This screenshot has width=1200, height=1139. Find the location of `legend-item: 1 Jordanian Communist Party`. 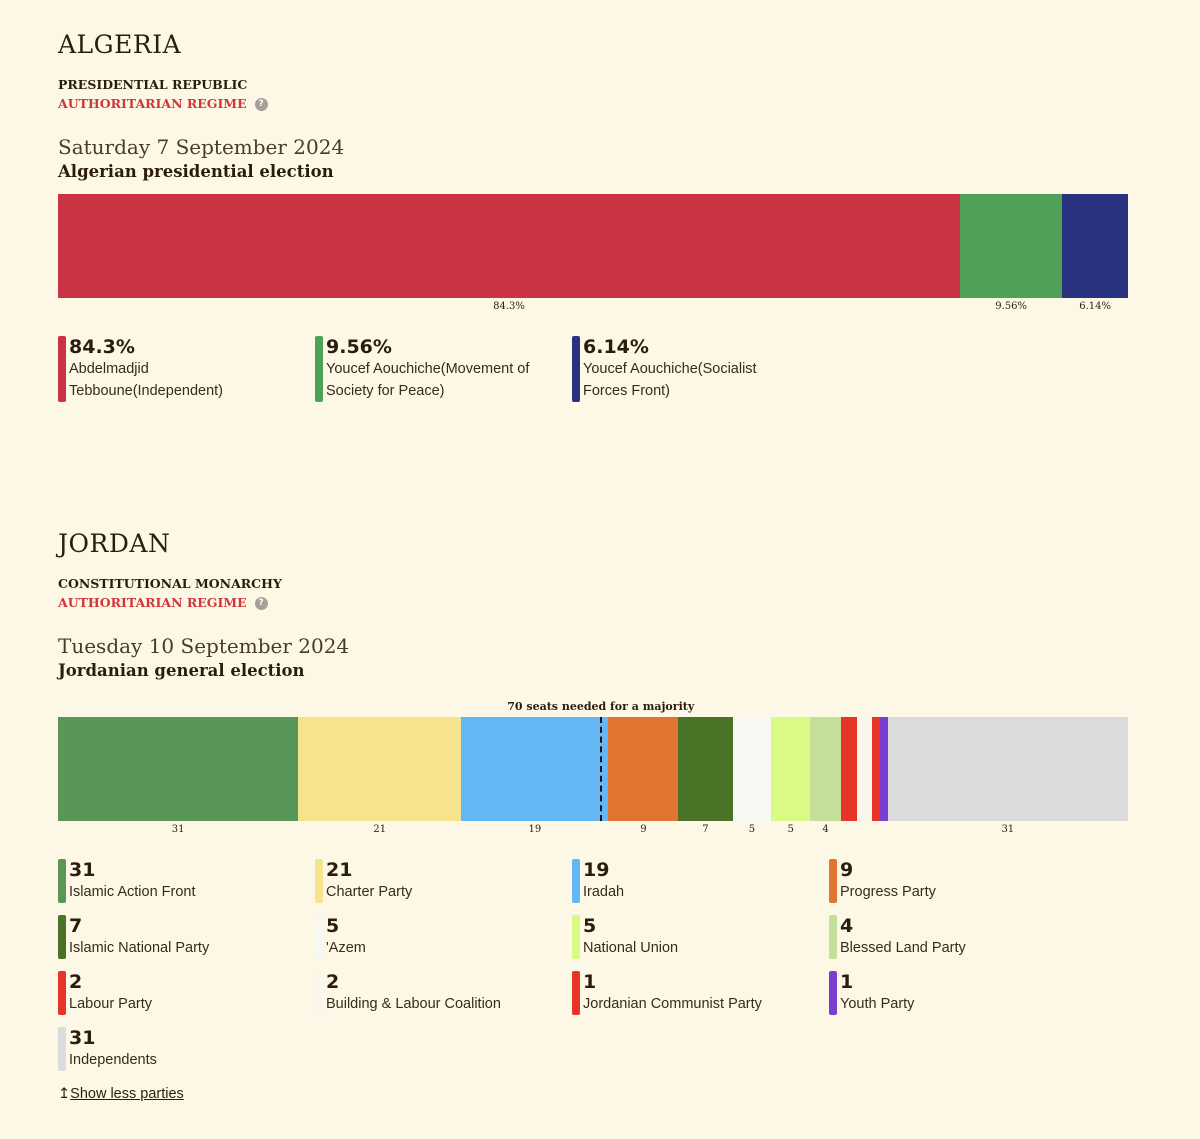

legend-item: 1 Jordanian Communist Party is located at coordinates (700, 993).